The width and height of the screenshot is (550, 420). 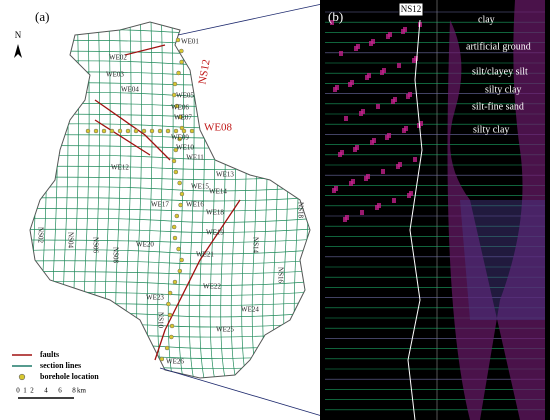 I want to click on north-label: N, so click(x=18, y=35).